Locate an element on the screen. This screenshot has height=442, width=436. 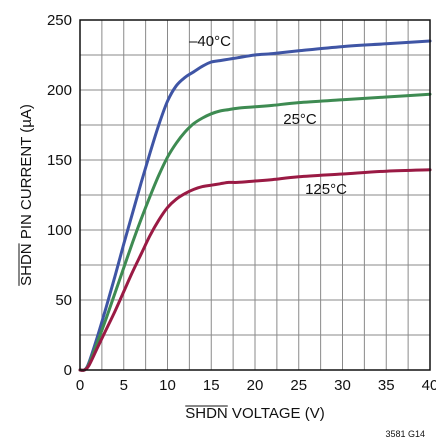
y-axis-label-rest: PIN CURRENT (µA) is located at coordinates (26, 173).